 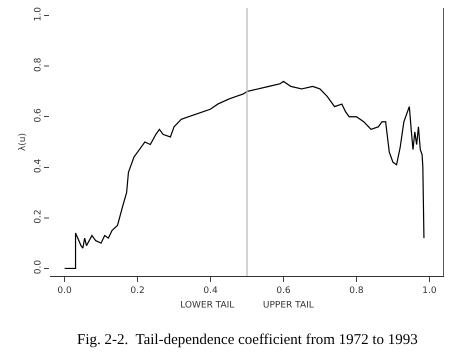 I want to click on text: Fig. 2-2. Tail-dependence coefficient from 1972 to 1993, so click(x=247, y=340).